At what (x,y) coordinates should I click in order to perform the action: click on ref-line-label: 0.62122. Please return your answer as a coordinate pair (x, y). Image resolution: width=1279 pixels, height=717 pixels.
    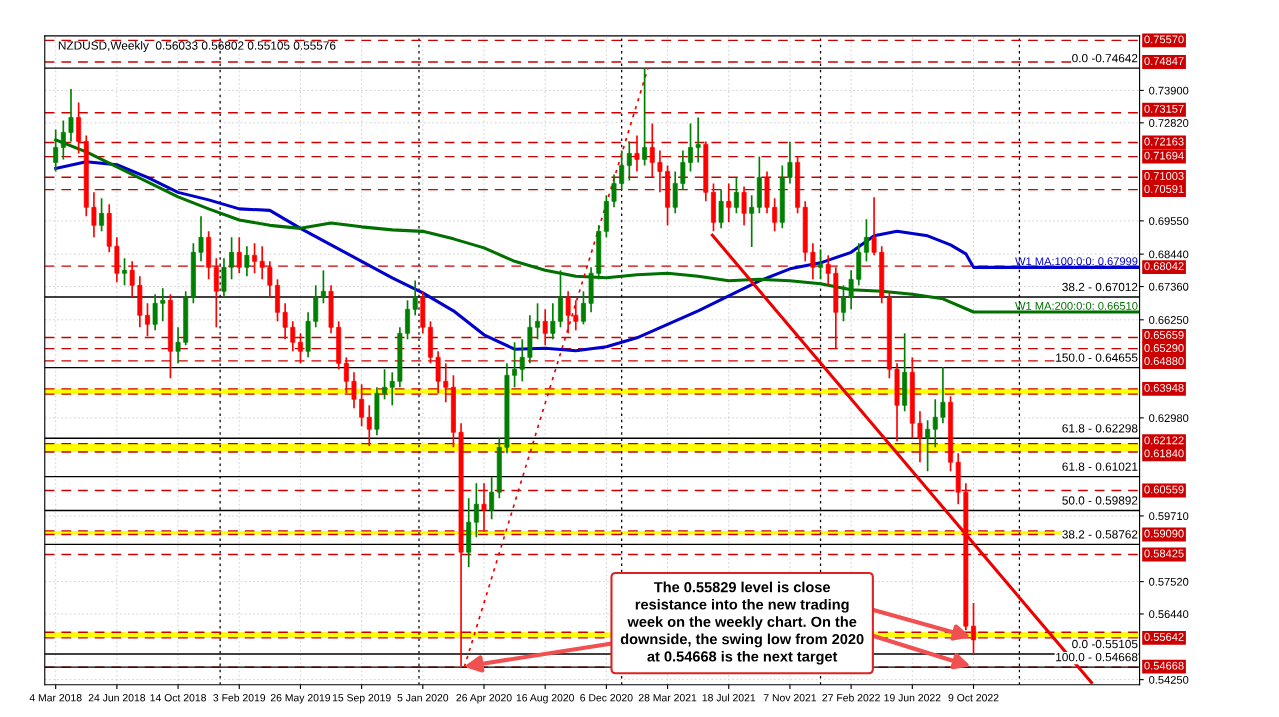
    Looking at the image, I should click on (1164, 440).